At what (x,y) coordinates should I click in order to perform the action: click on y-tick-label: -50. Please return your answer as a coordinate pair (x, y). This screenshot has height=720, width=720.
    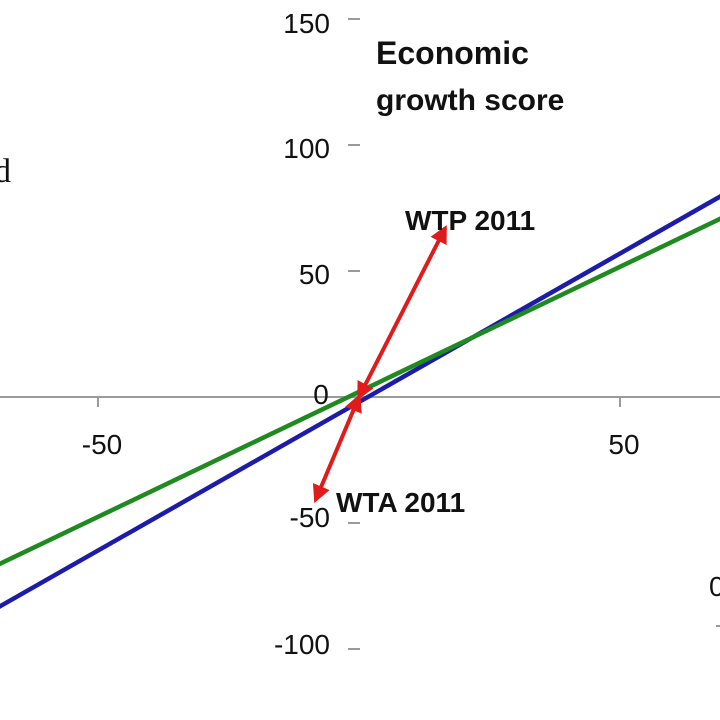
    Looking at the image, I should click on (310, 517).